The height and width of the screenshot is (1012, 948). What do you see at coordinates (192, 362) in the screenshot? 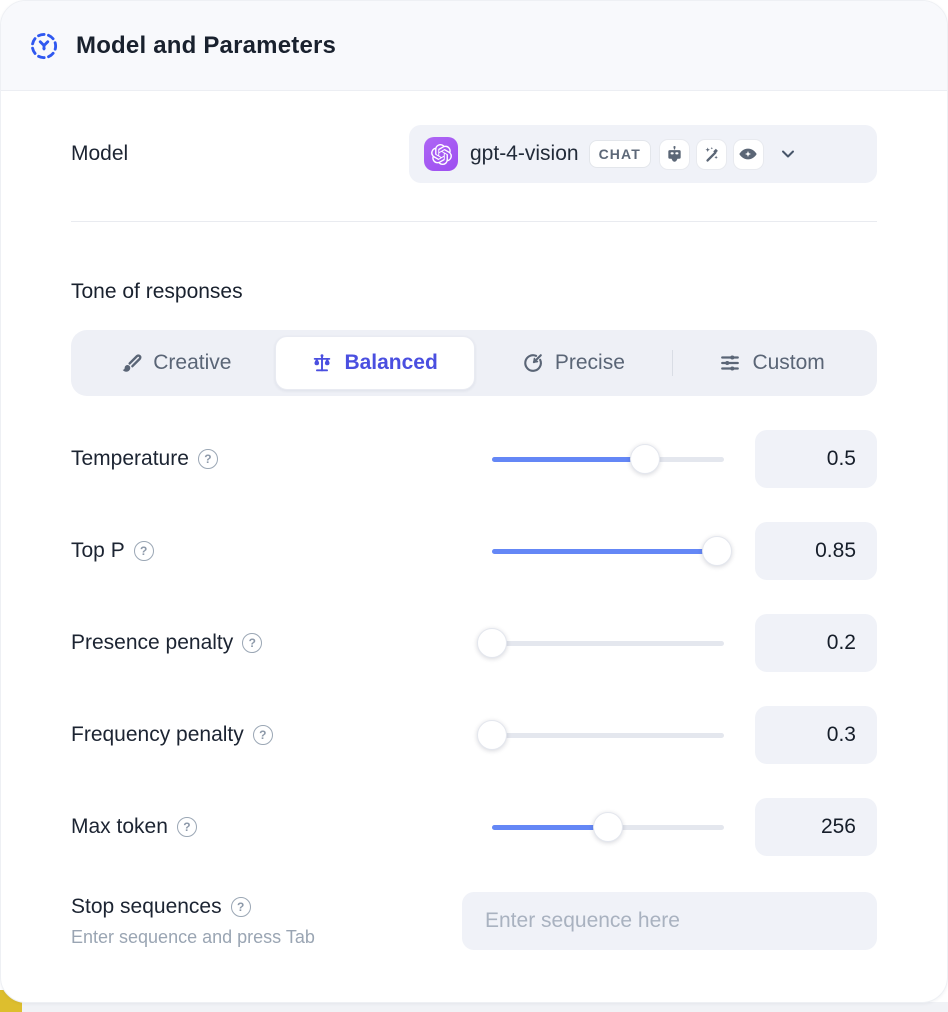
I see `tab-label: Creative` at bounding box center [192, 362].